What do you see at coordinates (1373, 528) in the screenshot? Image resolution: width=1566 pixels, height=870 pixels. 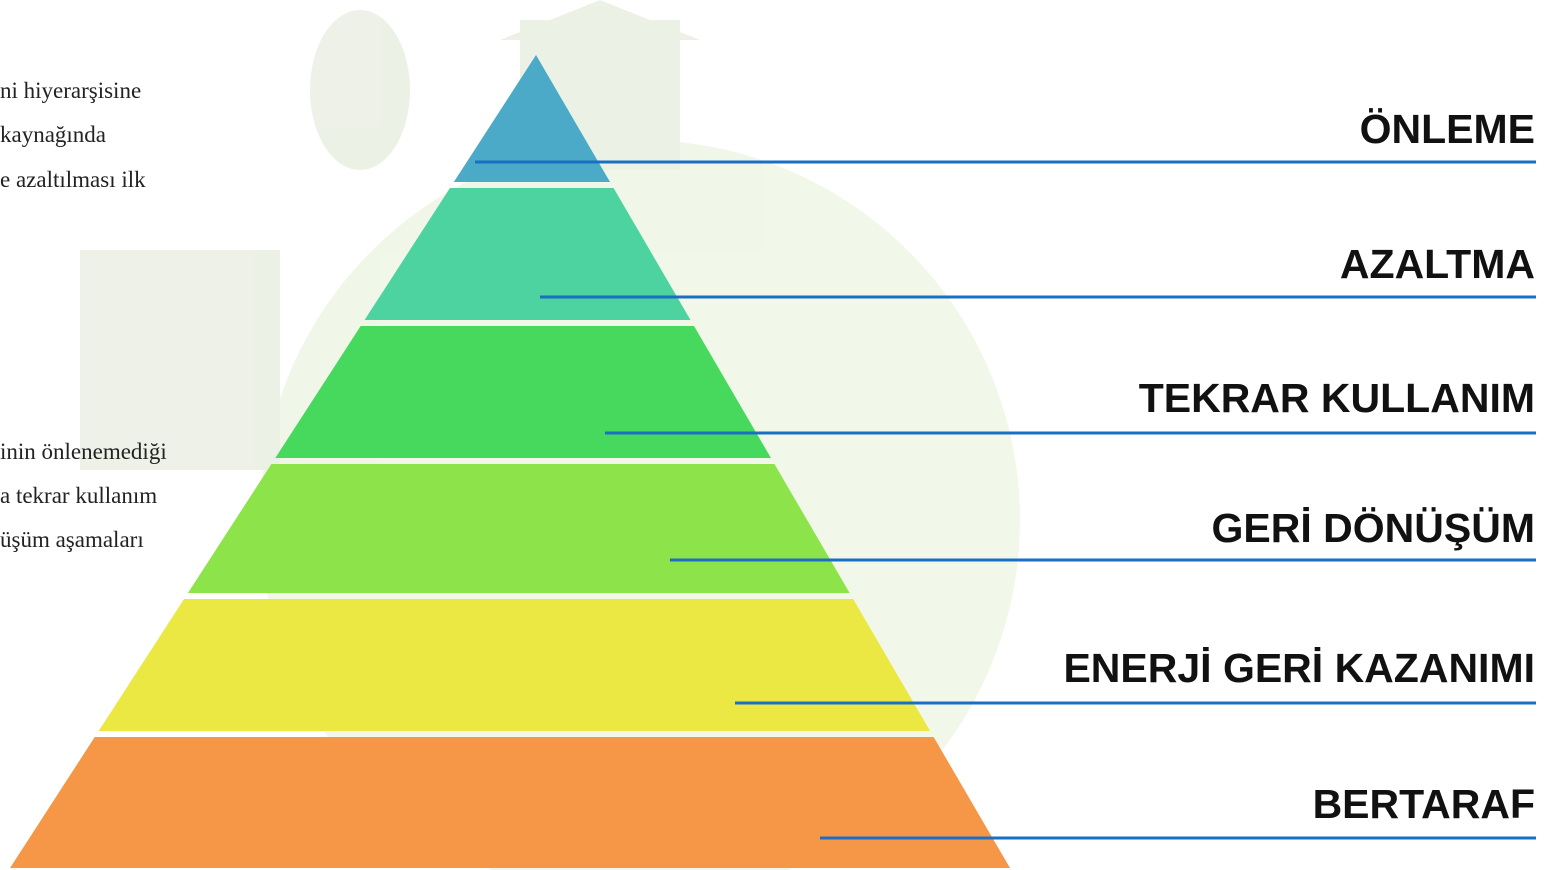 I see `level-label: GERİ DÖNÜŞÜM` at bounding box center [1373, 528].